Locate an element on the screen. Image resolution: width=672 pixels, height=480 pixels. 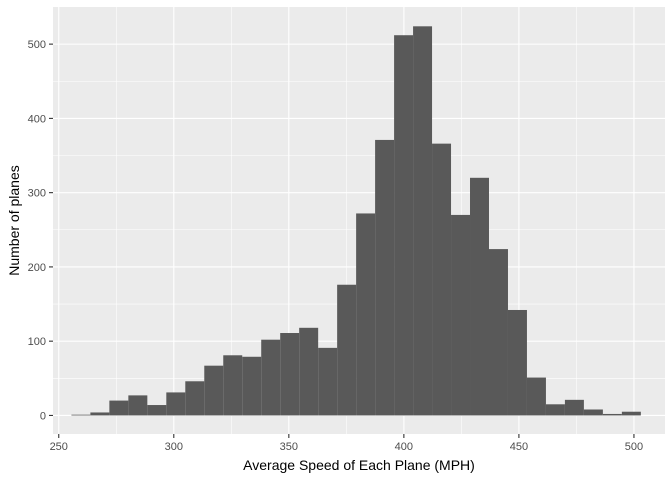
x-axis-title: Average Speed of Each Plane (MPH) is located at coordinates (359, 465).